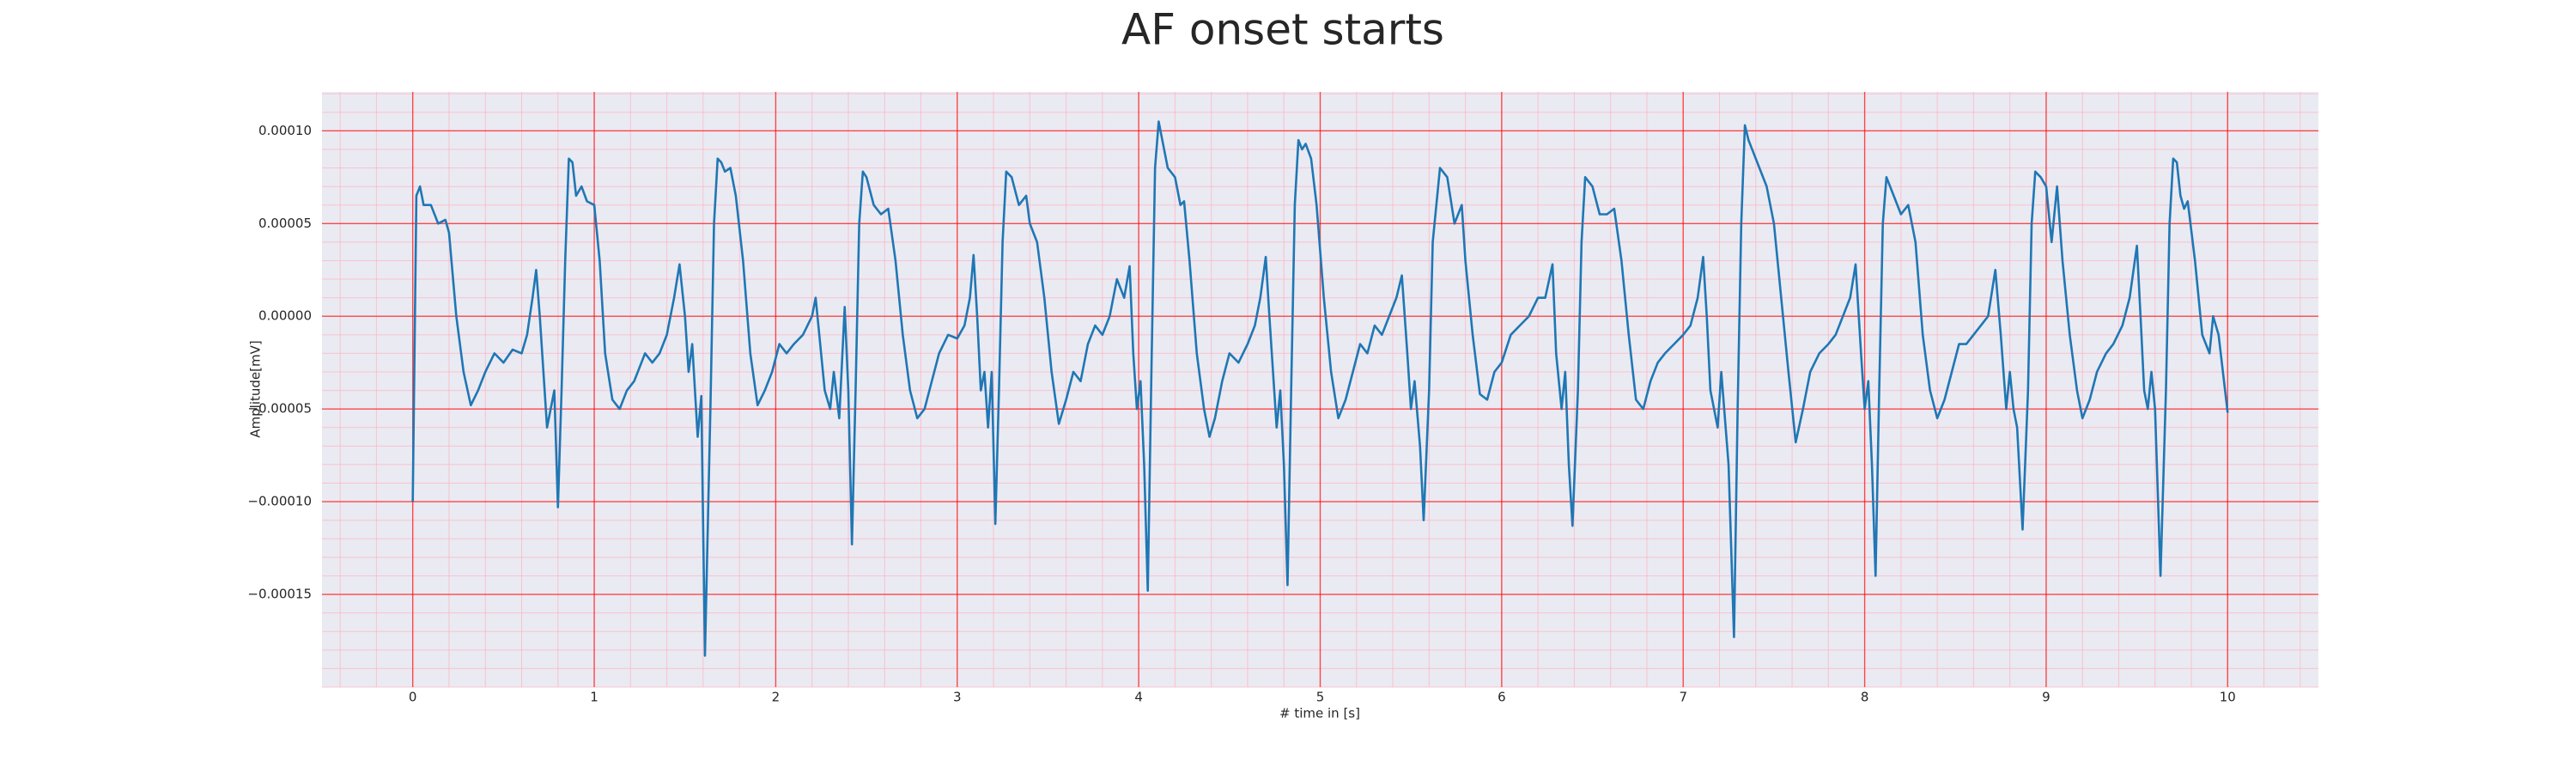 This screenshot has height=773, width=2576. What do you see at coordinates (413, 697) in the screenshot?
I see `x-tick-label: 0` at bounding box center [413, 697].